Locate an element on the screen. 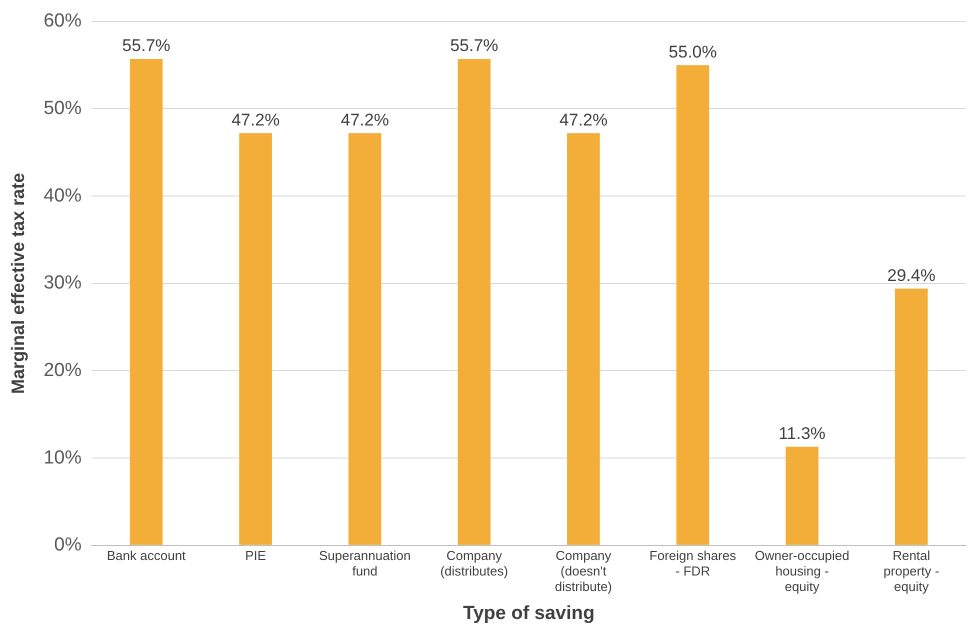 This screenshot has height=633, width=976. data-label: 11.3% is located at coordinates (802, 433).